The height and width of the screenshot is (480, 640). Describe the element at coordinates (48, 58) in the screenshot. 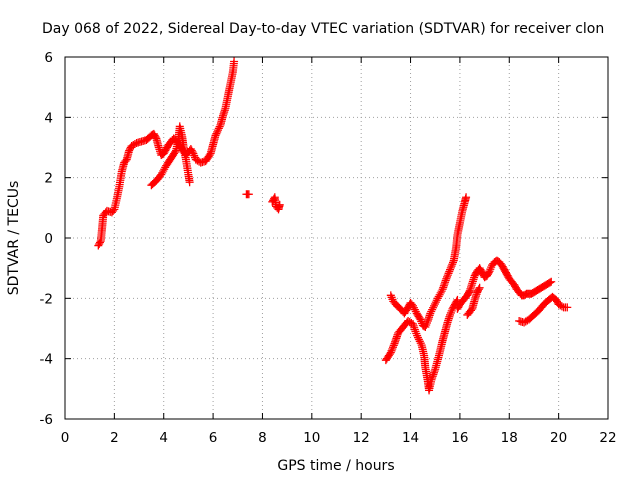

I see `y-tick-label: 6` at that location.